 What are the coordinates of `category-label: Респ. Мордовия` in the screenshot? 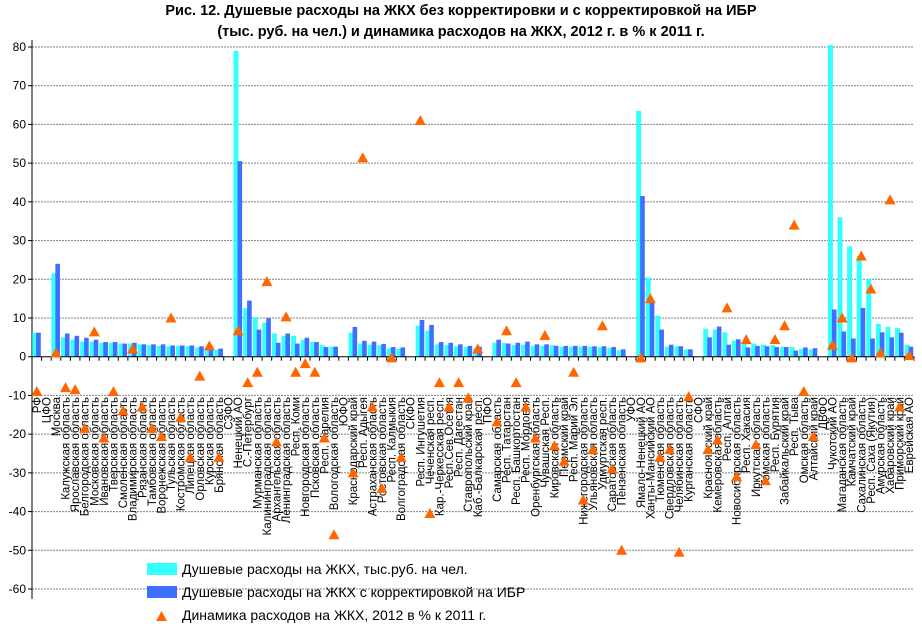 It's located at (527, 440).